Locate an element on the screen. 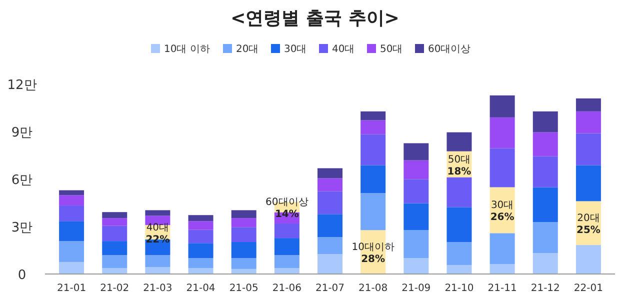  x-tick-label: 21-07 is located at coordinates (330, 288).